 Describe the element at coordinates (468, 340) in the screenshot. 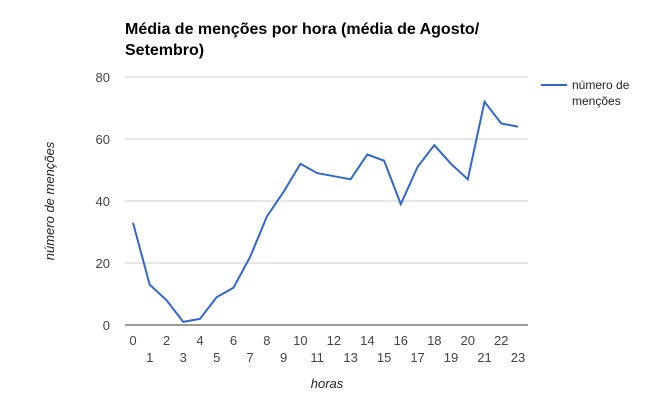

I see `x-tick-label: 20` at that location.